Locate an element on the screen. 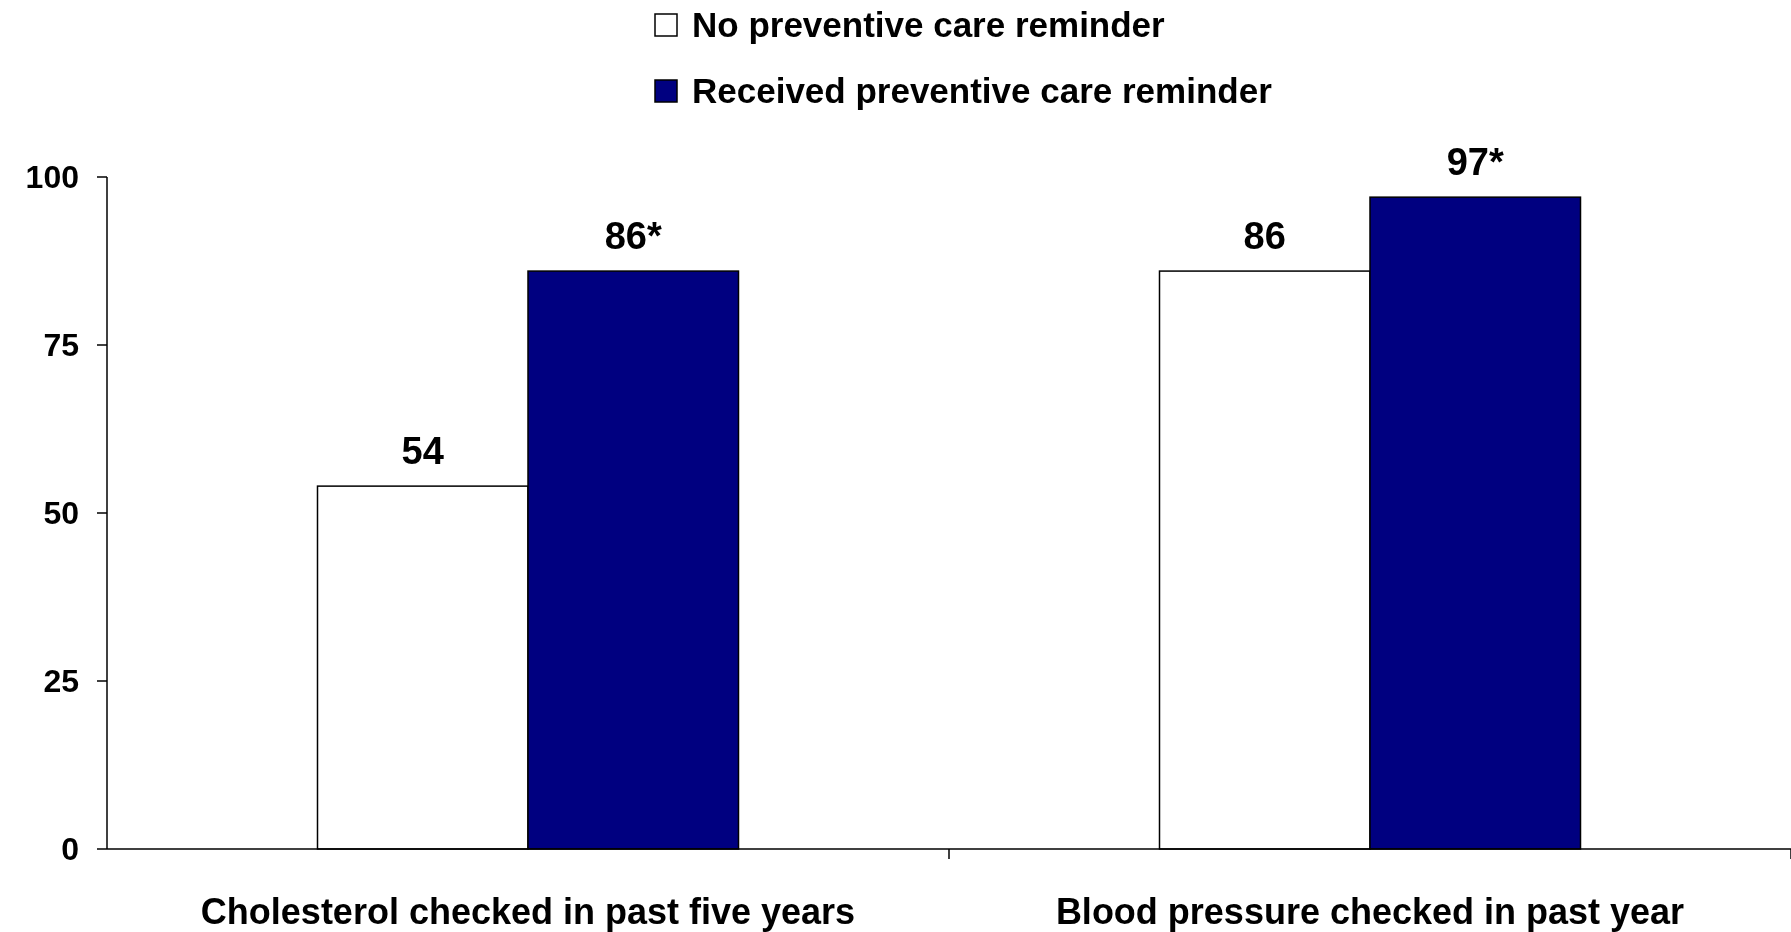 Image resolution: width=1791 pixels, height=932 pixels. y-tick-label: 50 is located at coordinates (61, 513).